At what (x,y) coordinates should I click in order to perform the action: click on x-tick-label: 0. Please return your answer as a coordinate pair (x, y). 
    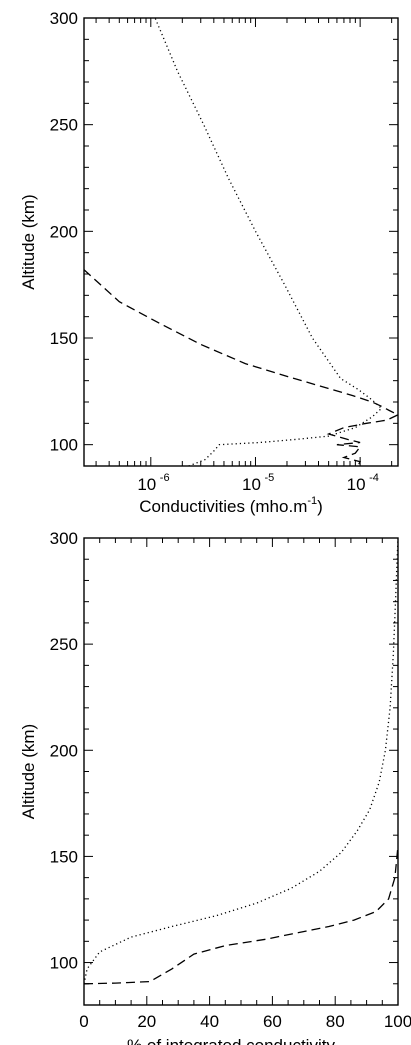
    Looking at the image, I should click on (83, 1021).